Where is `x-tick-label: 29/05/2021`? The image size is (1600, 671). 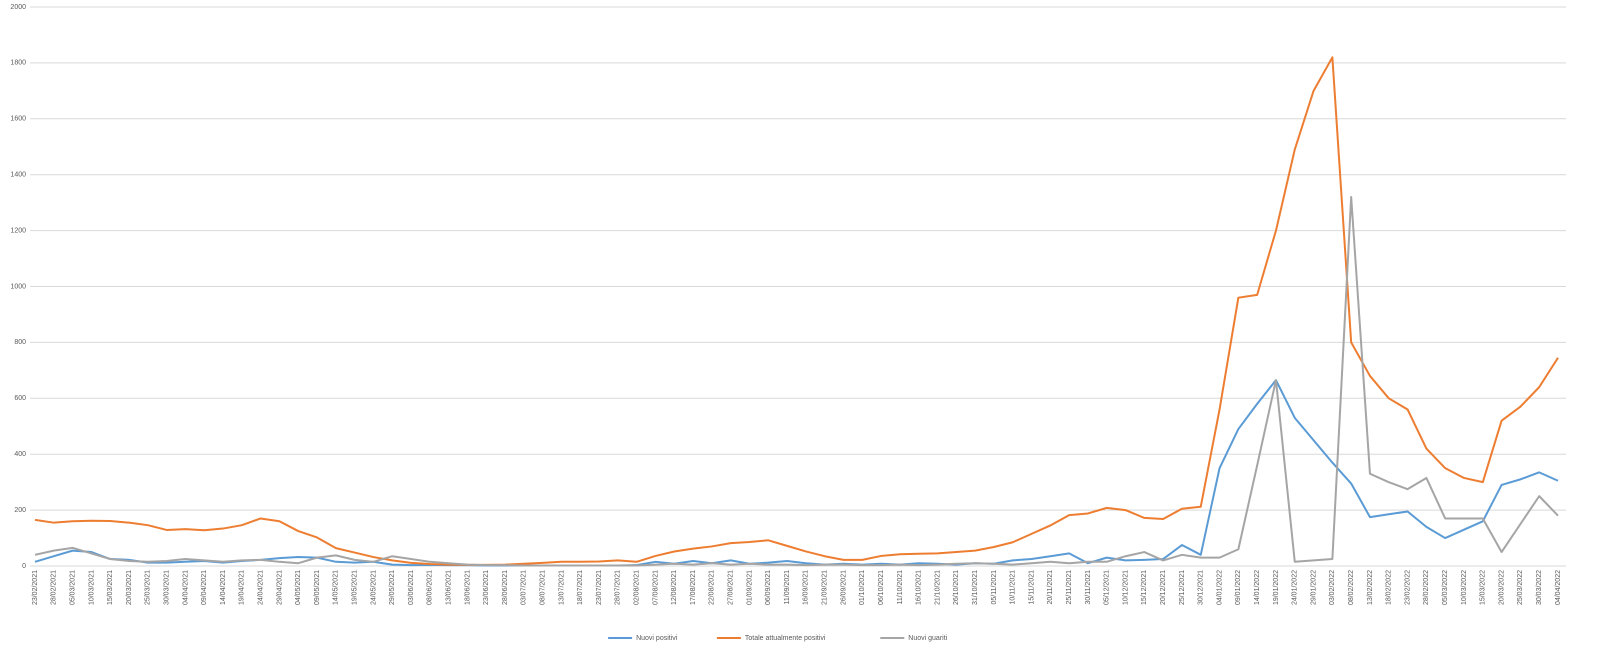
x-tick-label: 29/05/2021 is located at coordinates (392, 587).